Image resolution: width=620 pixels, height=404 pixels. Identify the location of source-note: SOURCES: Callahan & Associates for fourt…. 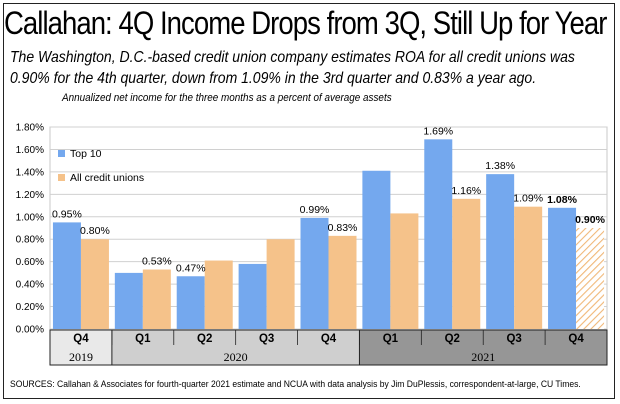
(295, 384).